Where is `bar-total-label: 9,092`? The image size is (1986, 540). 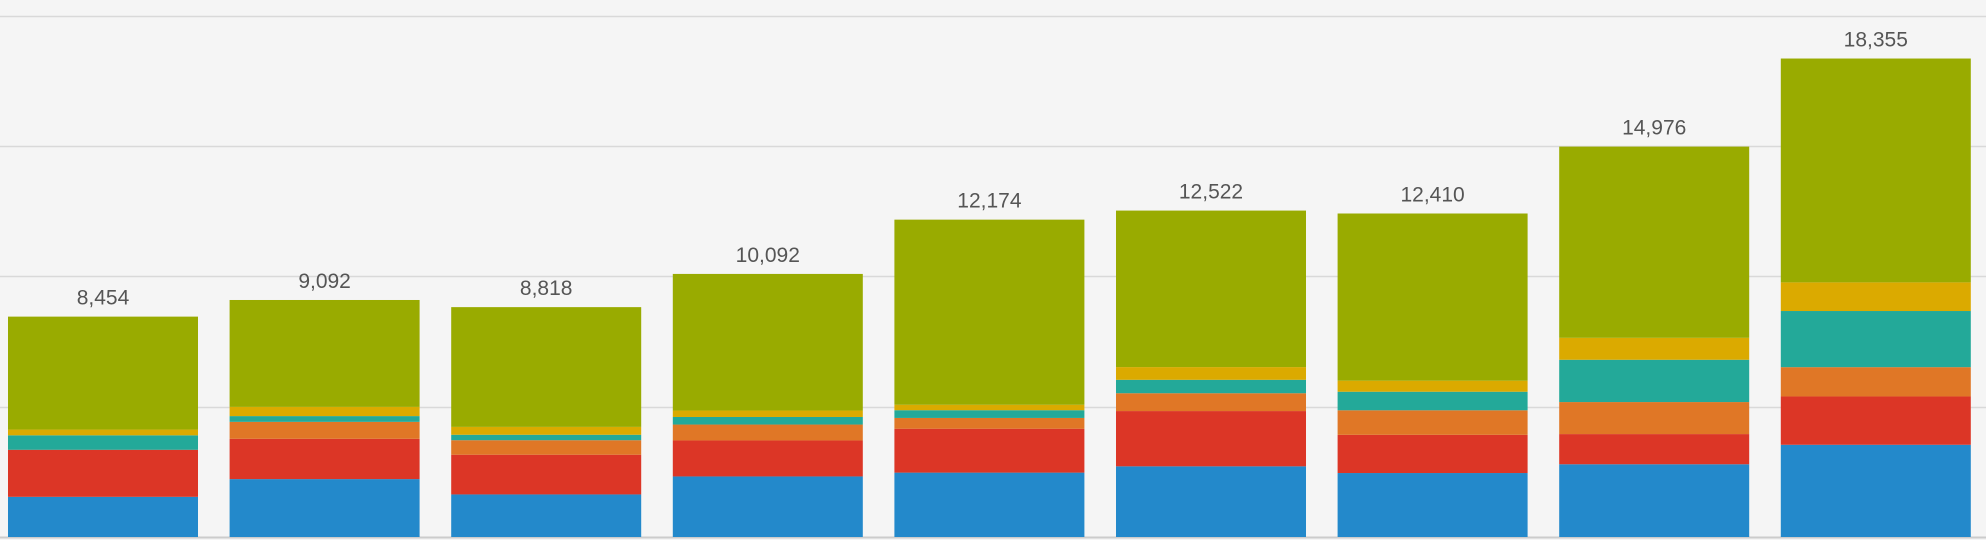
bar-total-label: 9,092 is located at coordinates (324, 281).